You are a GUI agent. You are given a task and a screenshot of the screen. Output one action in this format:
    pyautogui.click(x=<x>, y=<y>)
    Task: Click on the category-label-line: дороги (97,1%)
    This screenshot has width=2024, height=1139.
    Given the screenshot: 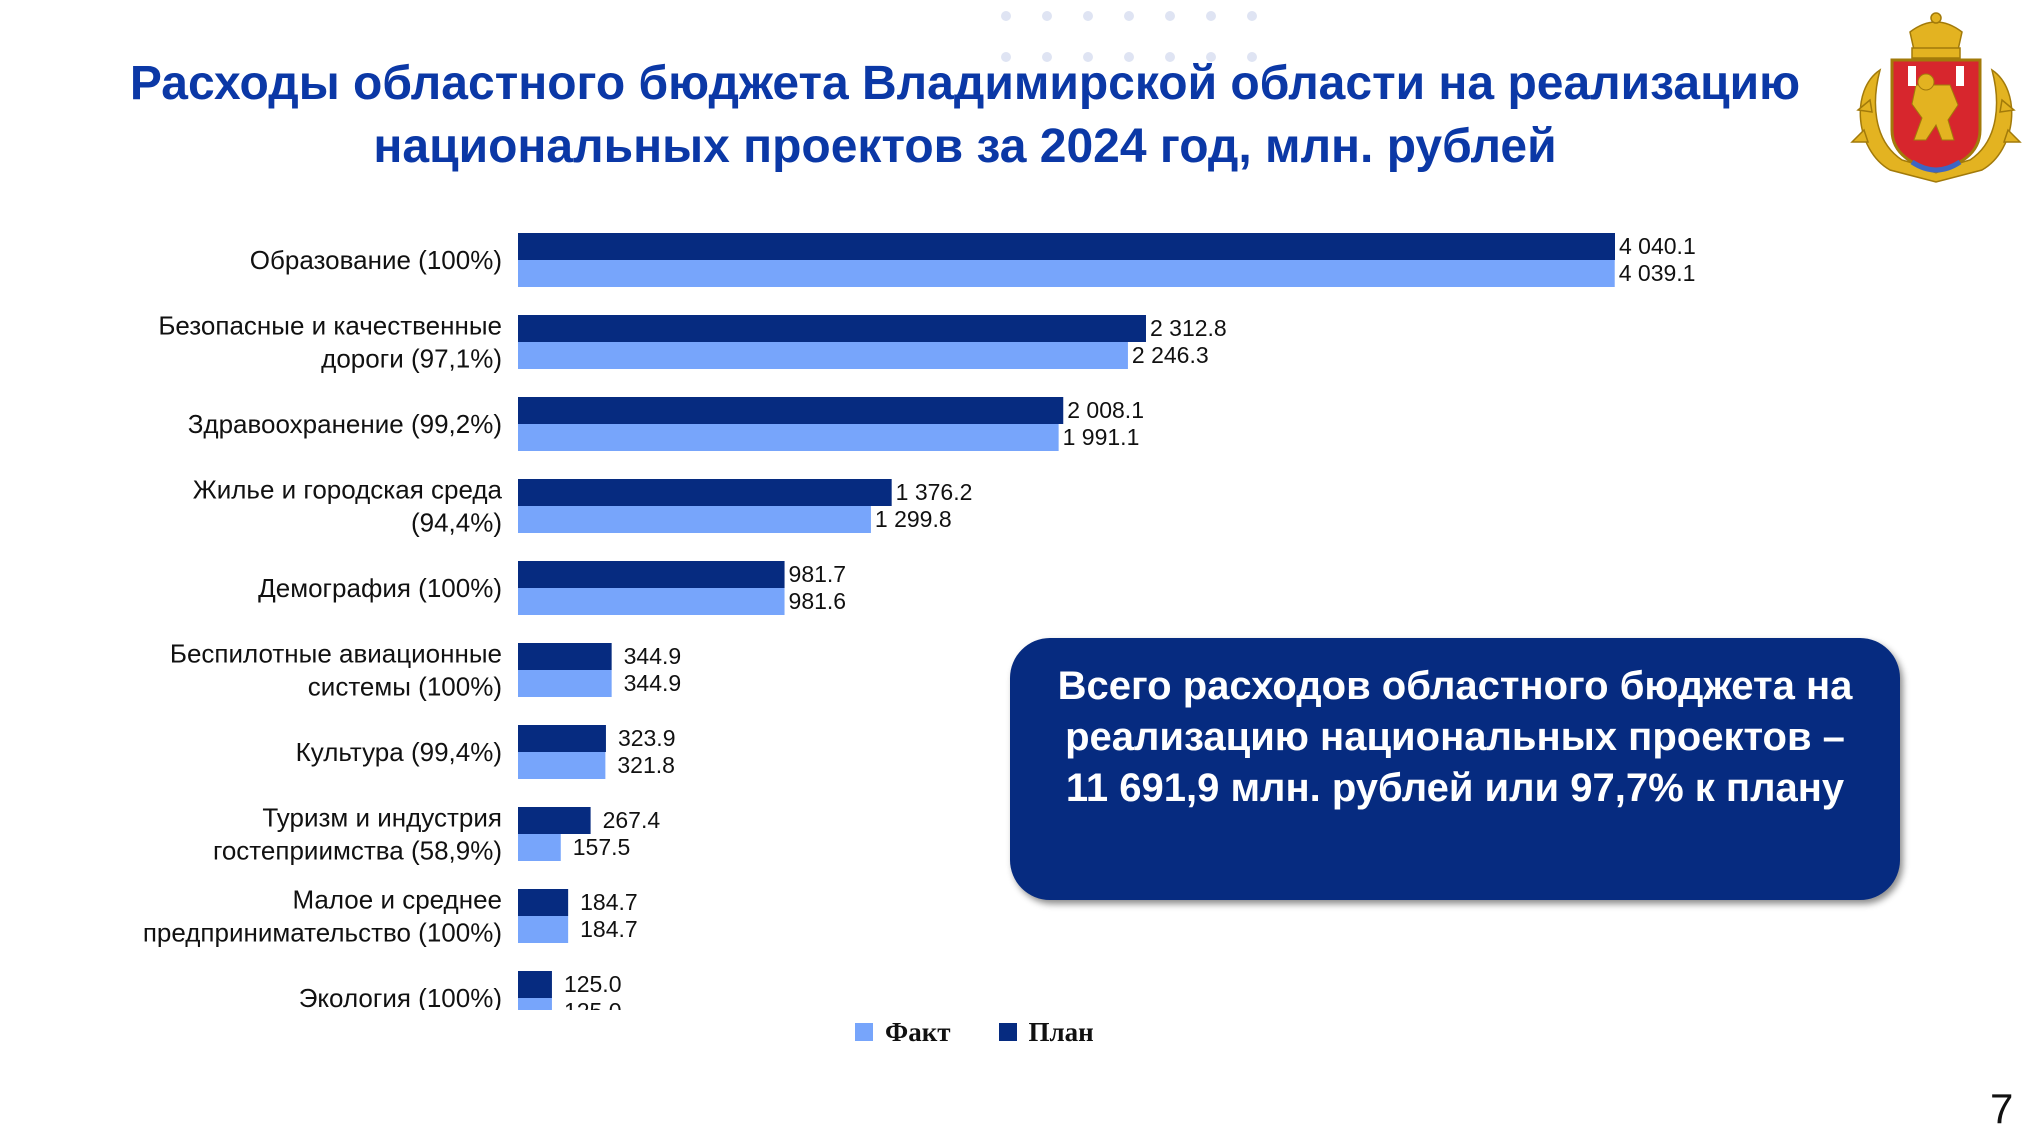 What is the action you would take?
    pyautogui.click(x=411, y=359)
    